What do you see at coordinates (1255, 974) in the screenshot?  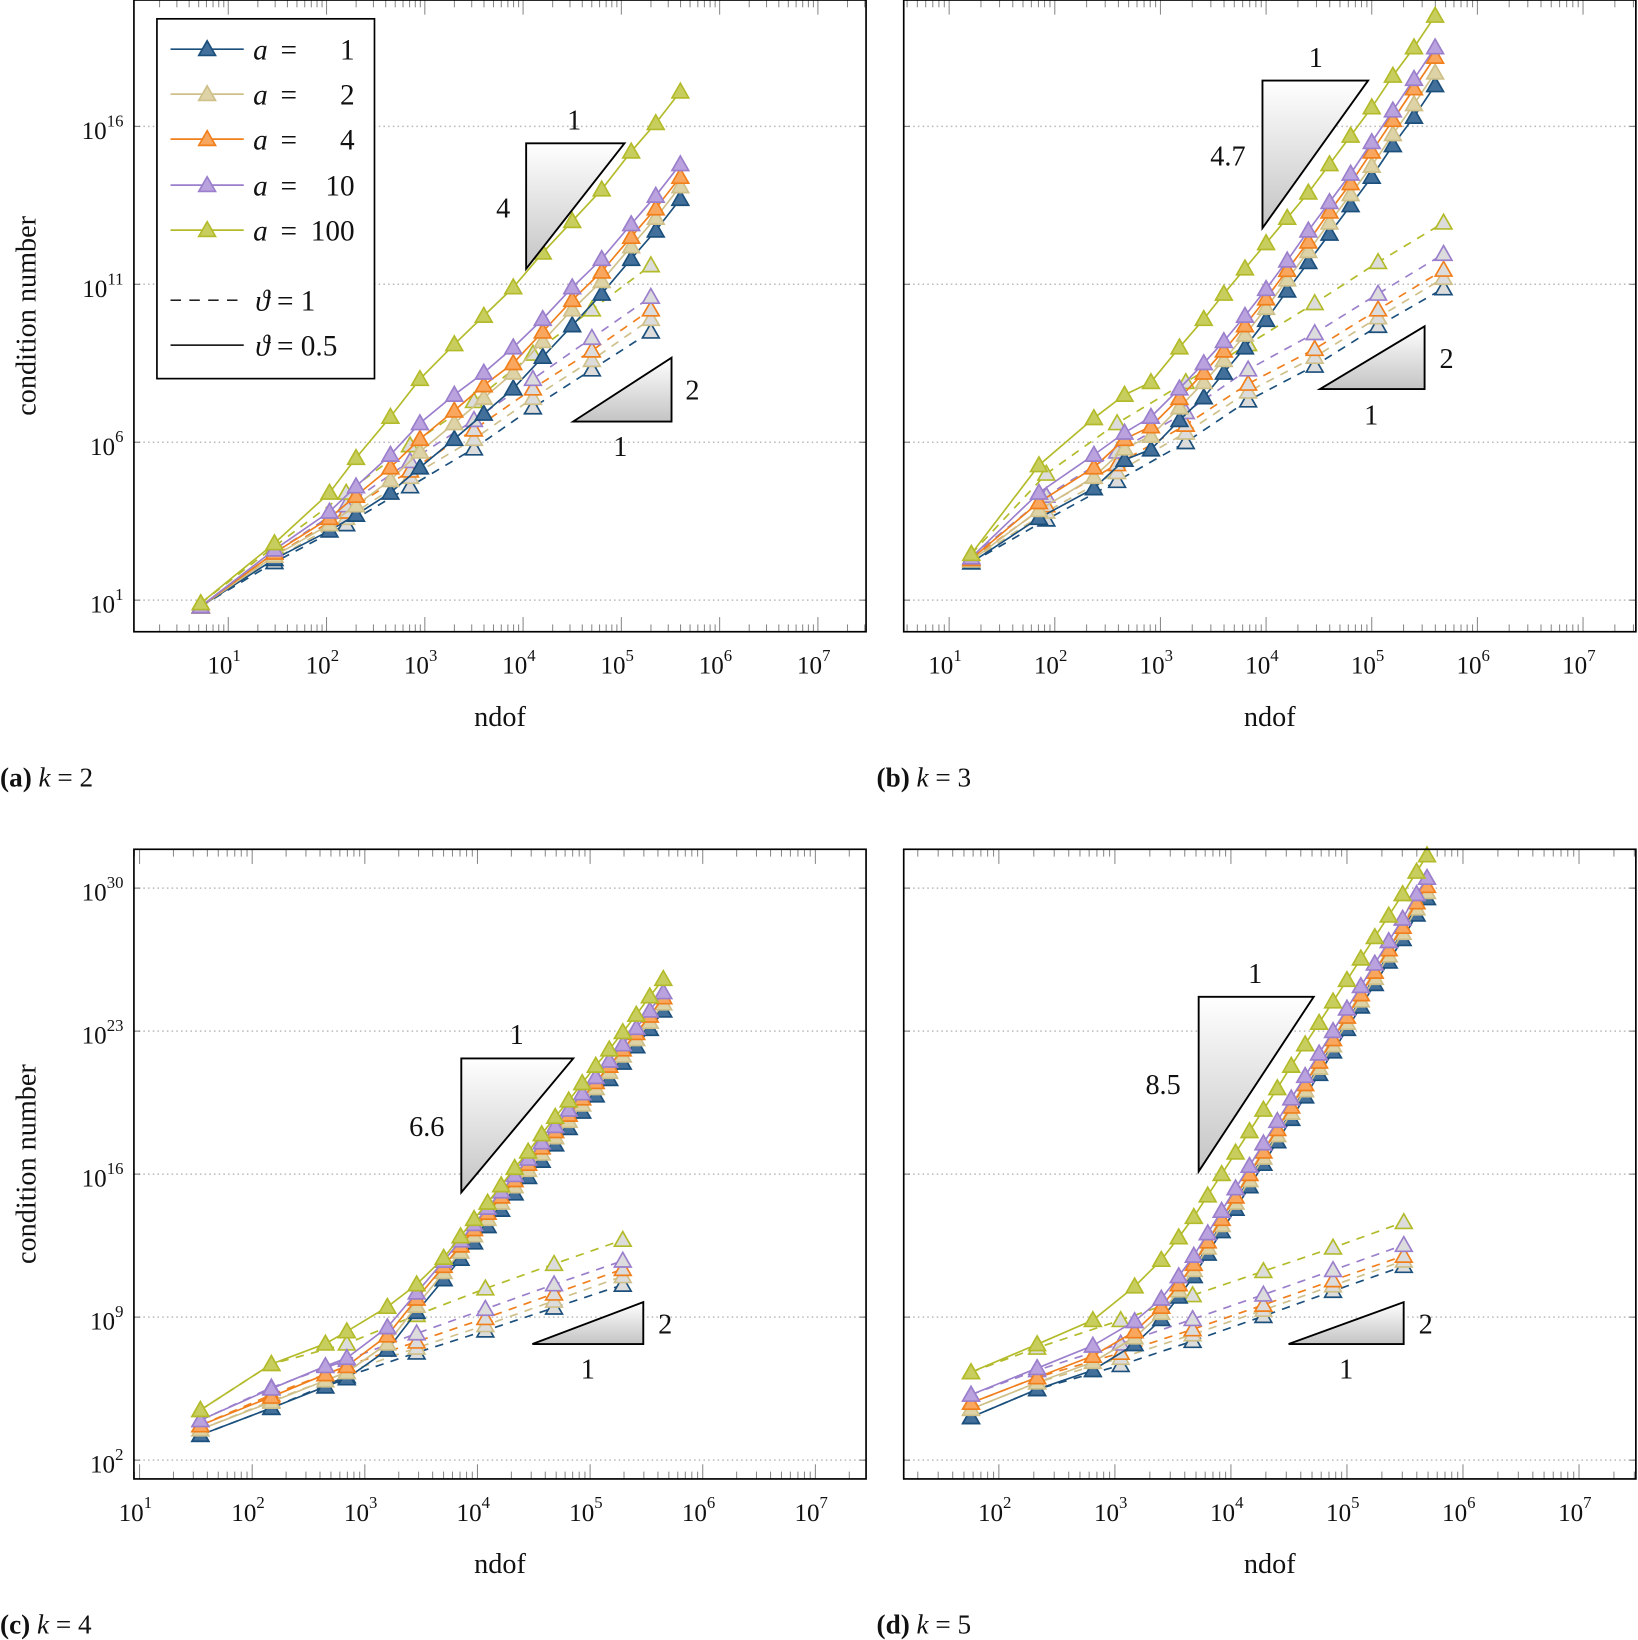 I see `text-part: 1` at bounding box center [1255, 974].